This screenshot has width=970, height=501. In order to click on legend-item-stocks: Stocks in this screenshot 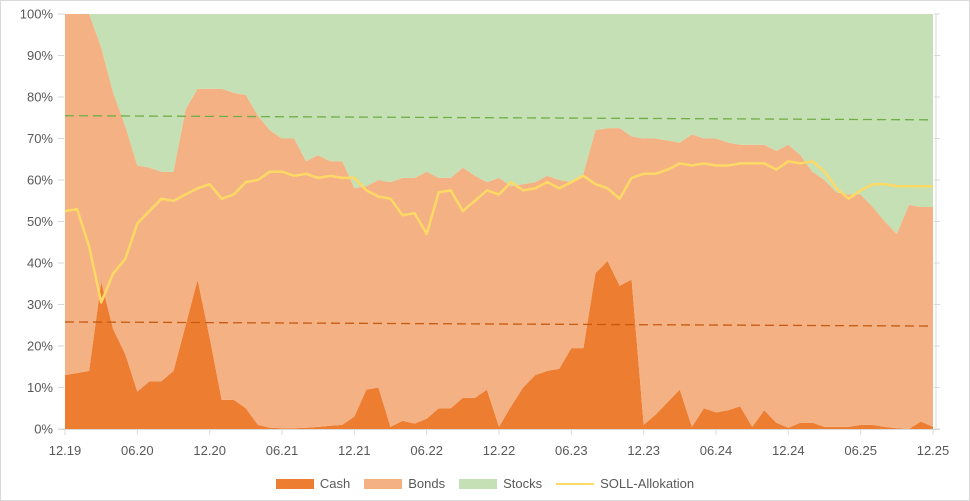, I will do `click(500, 483)`.